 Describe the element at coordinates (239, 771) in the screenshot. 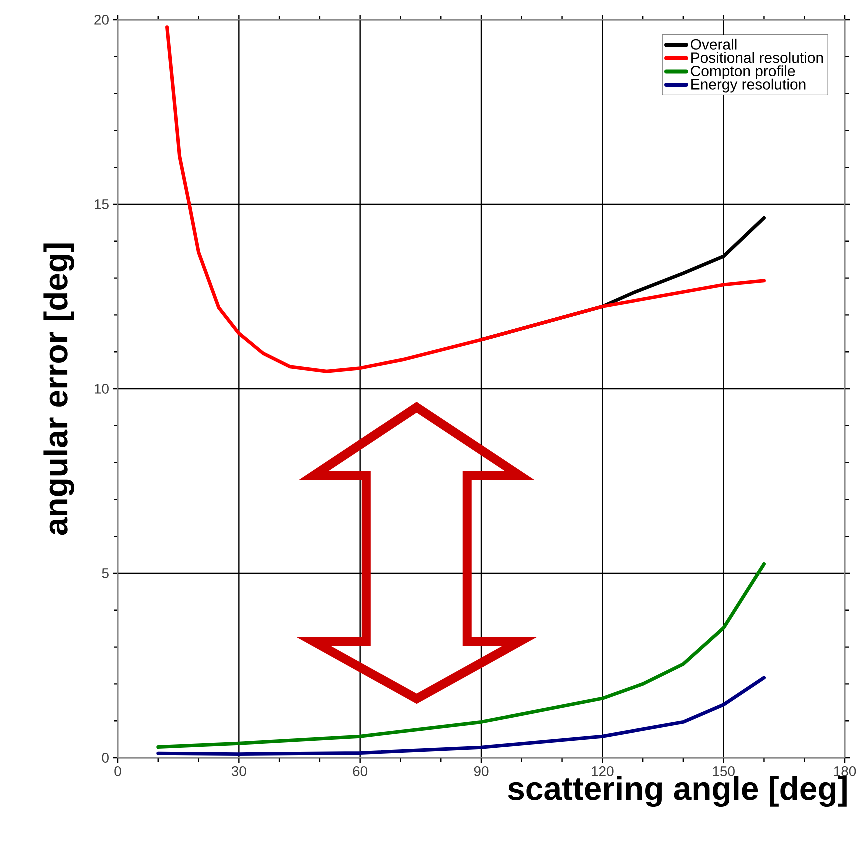

I see `x-tick-label: 30` at that location.